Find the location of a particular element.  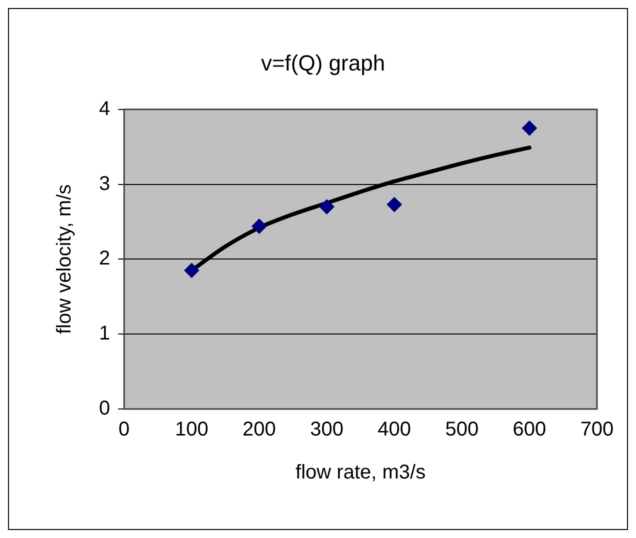

chart-title: v=f(Q) graph is located at coordinates (323, 63).